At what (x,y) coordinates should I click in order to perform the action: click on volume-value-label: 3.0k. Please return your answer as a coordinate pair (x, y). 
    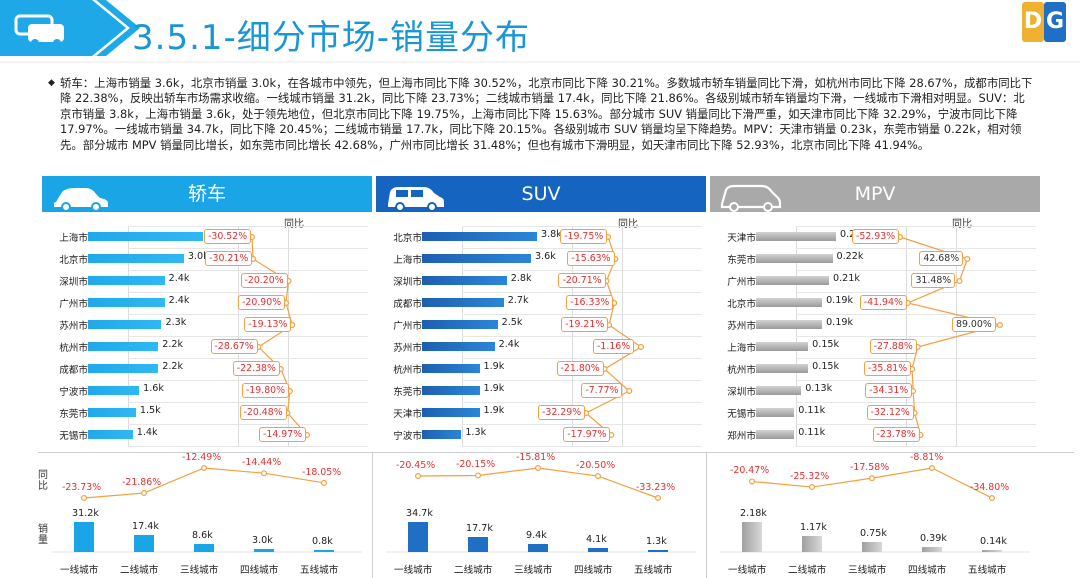
    Looking at the image, I should click on (198, 256).